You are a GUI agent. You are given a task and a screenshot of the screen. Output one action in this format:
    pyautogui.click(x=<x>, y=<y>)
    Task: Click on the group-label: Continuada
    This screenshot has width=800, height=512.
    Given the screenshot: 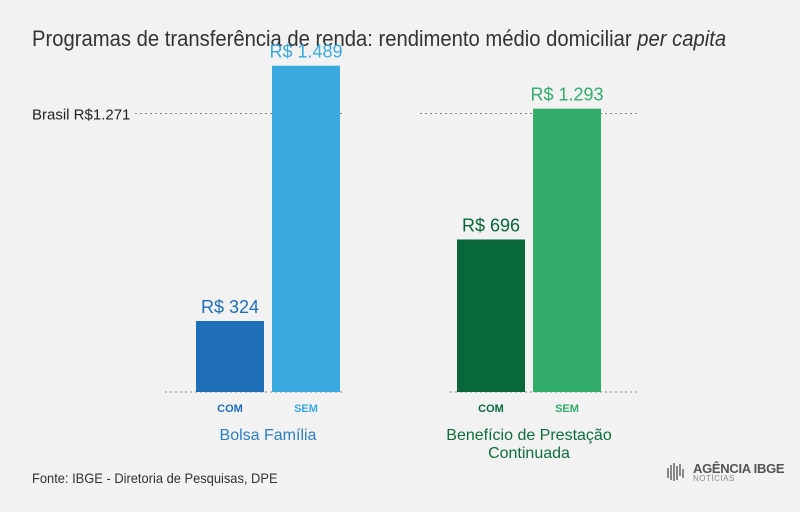 What is the action you would take?
    pyautogui.click(x=529, y=453)
    